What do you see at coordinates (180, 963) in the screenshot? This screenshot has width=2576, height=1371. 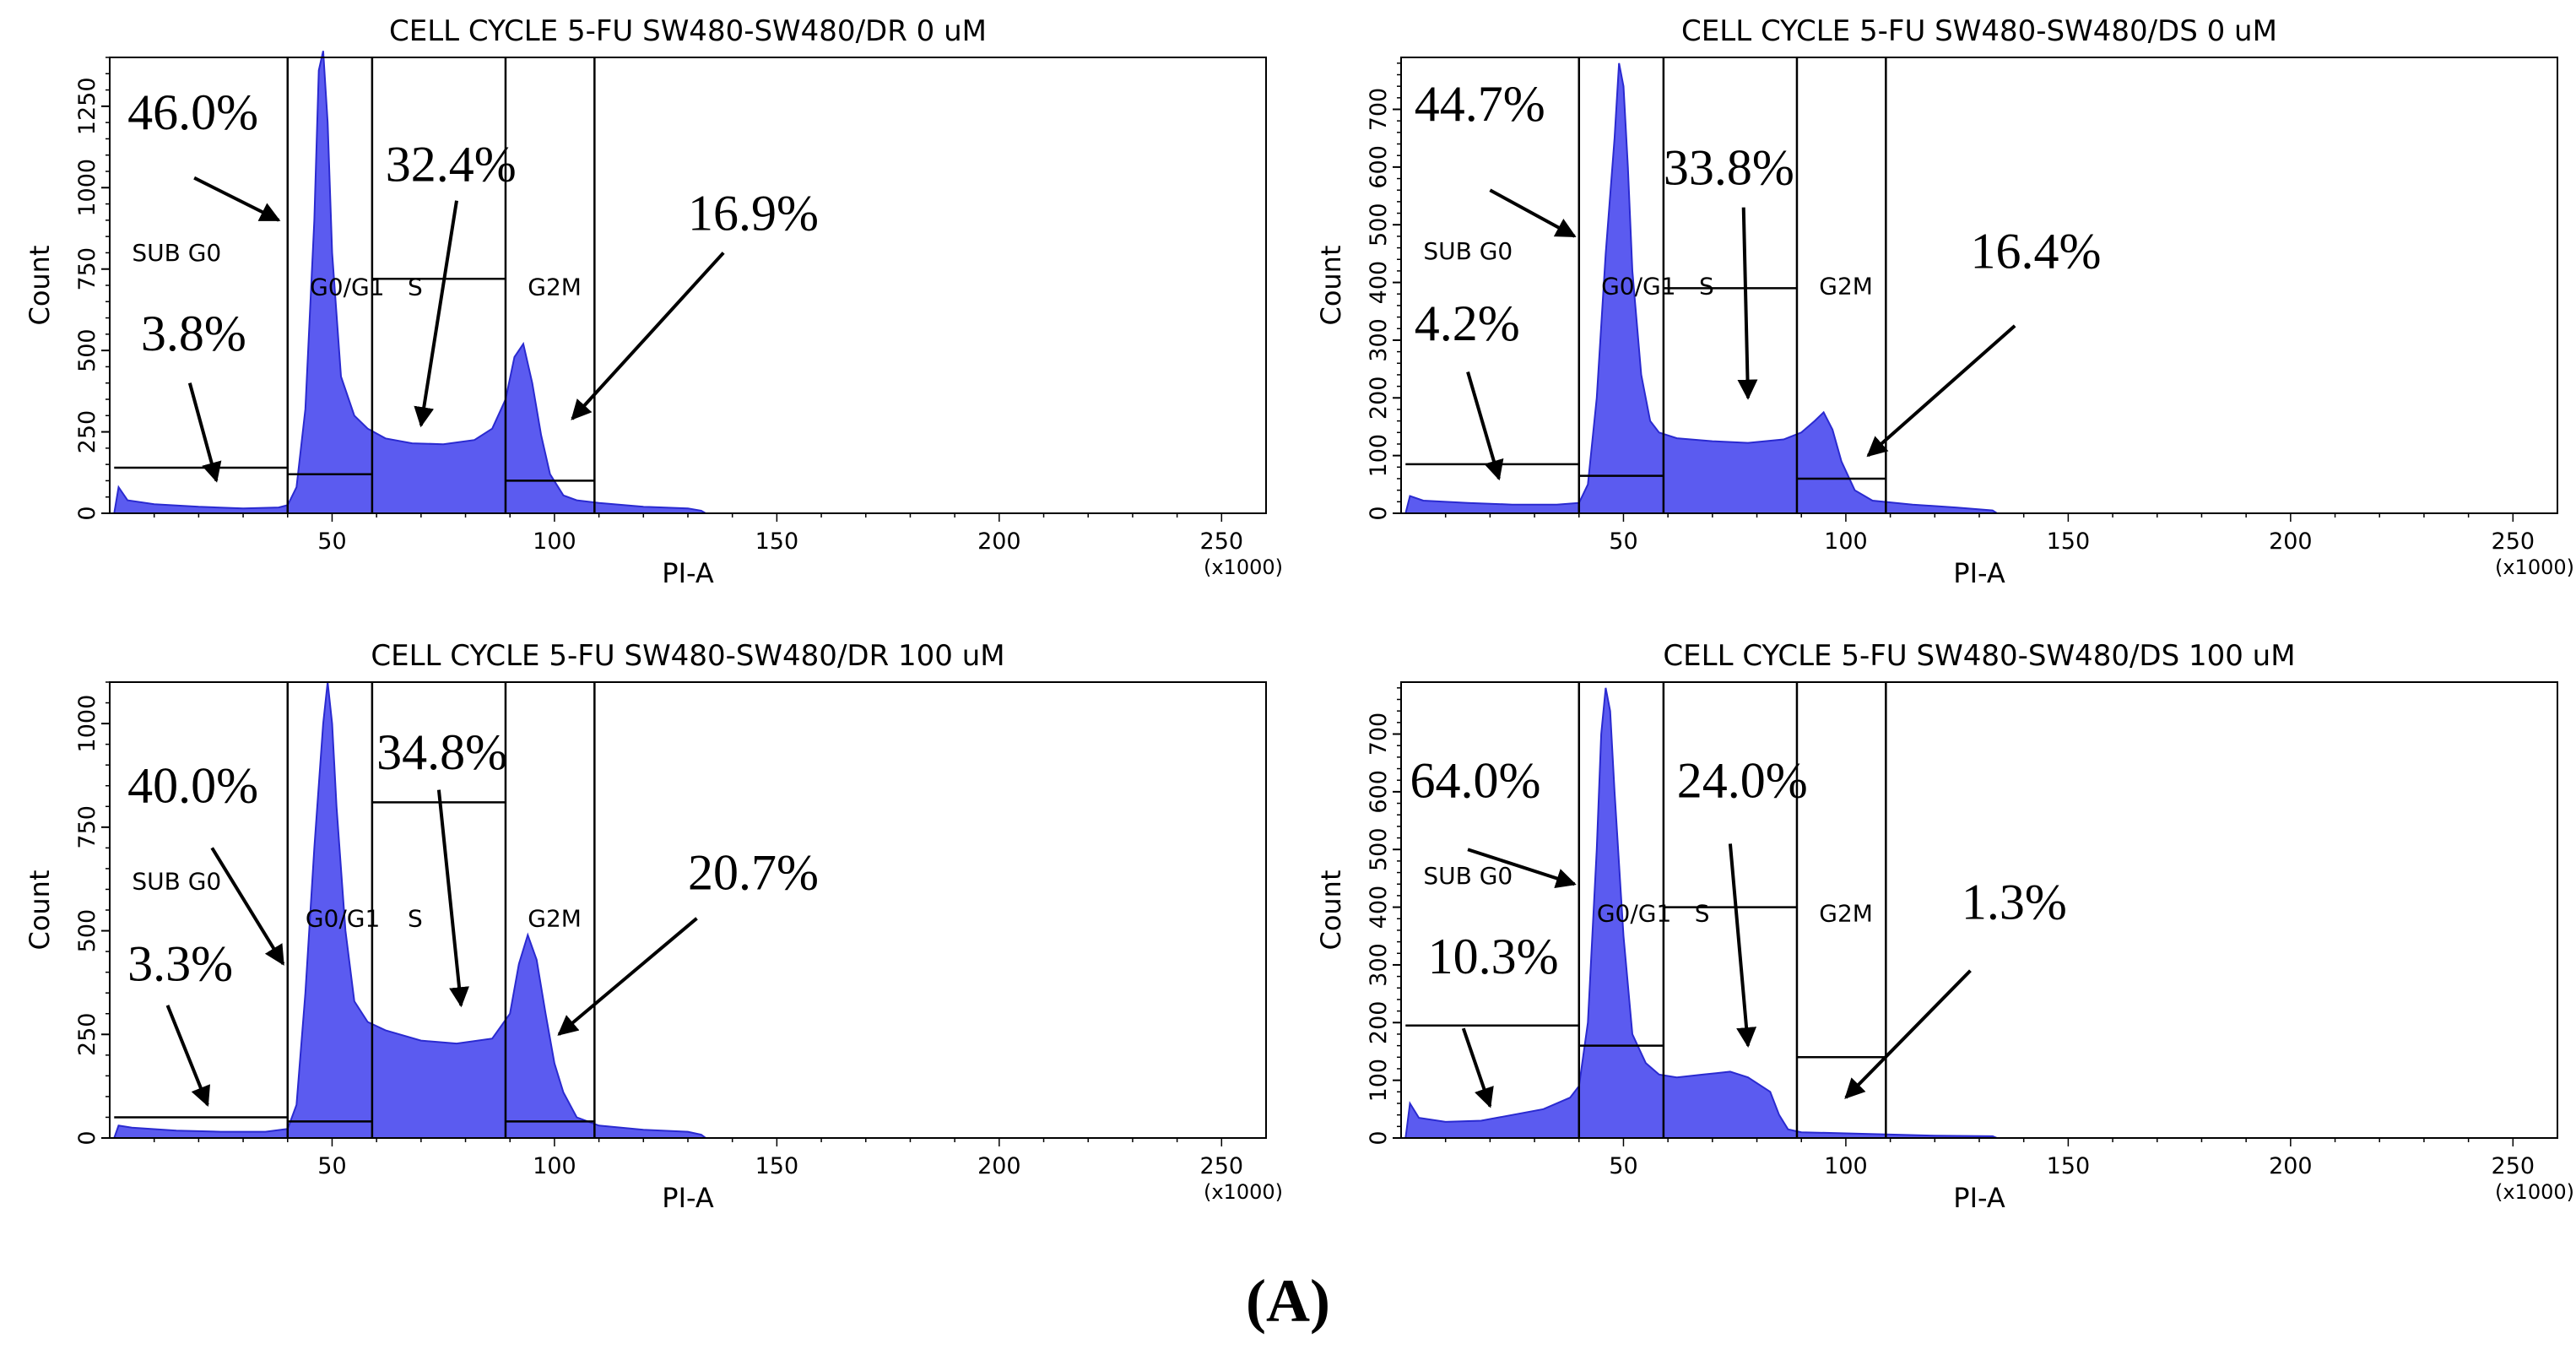 I see `percentage-annotation: 3.3%` at bounding box center [180, 963].